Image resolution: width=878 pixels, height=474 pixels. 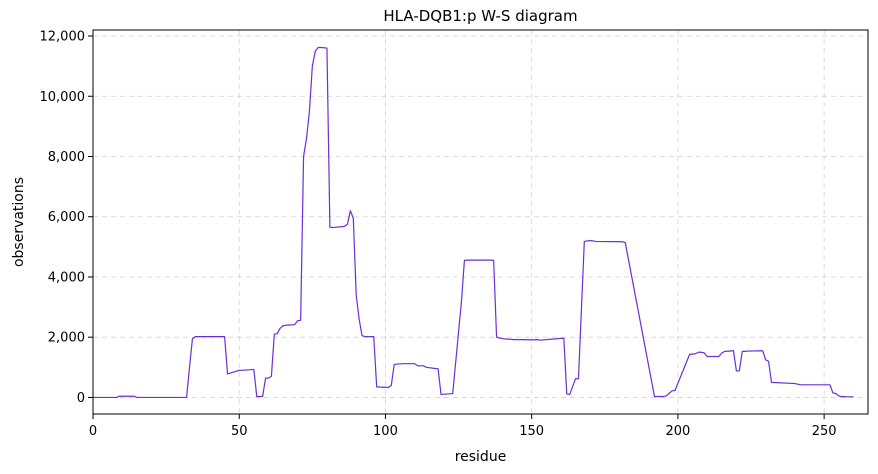 I want to click on y-tick-label: 10,000, so click(x=63, y=97).